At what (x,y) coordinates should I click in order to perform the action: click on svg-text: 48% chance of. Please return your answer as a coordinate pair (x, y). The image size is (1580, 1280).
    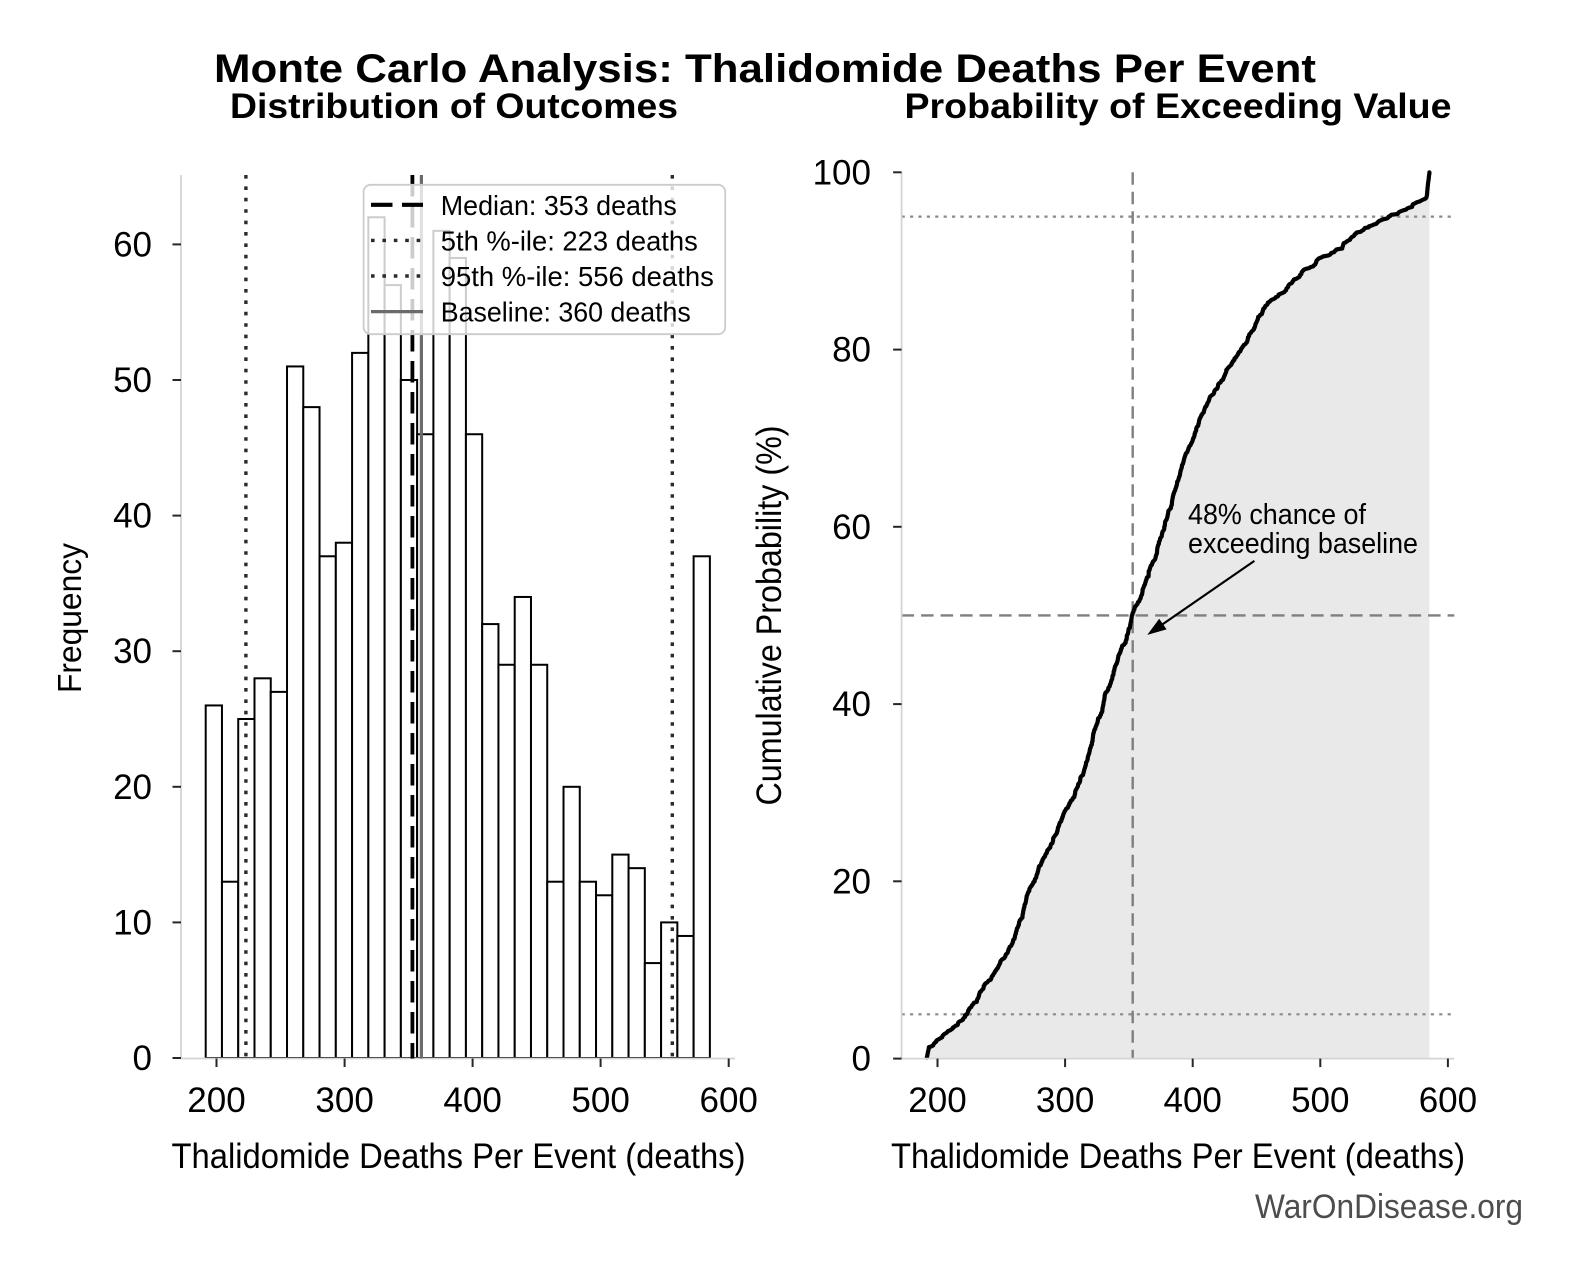
    Looking at the image, I should click on (1277, 515).